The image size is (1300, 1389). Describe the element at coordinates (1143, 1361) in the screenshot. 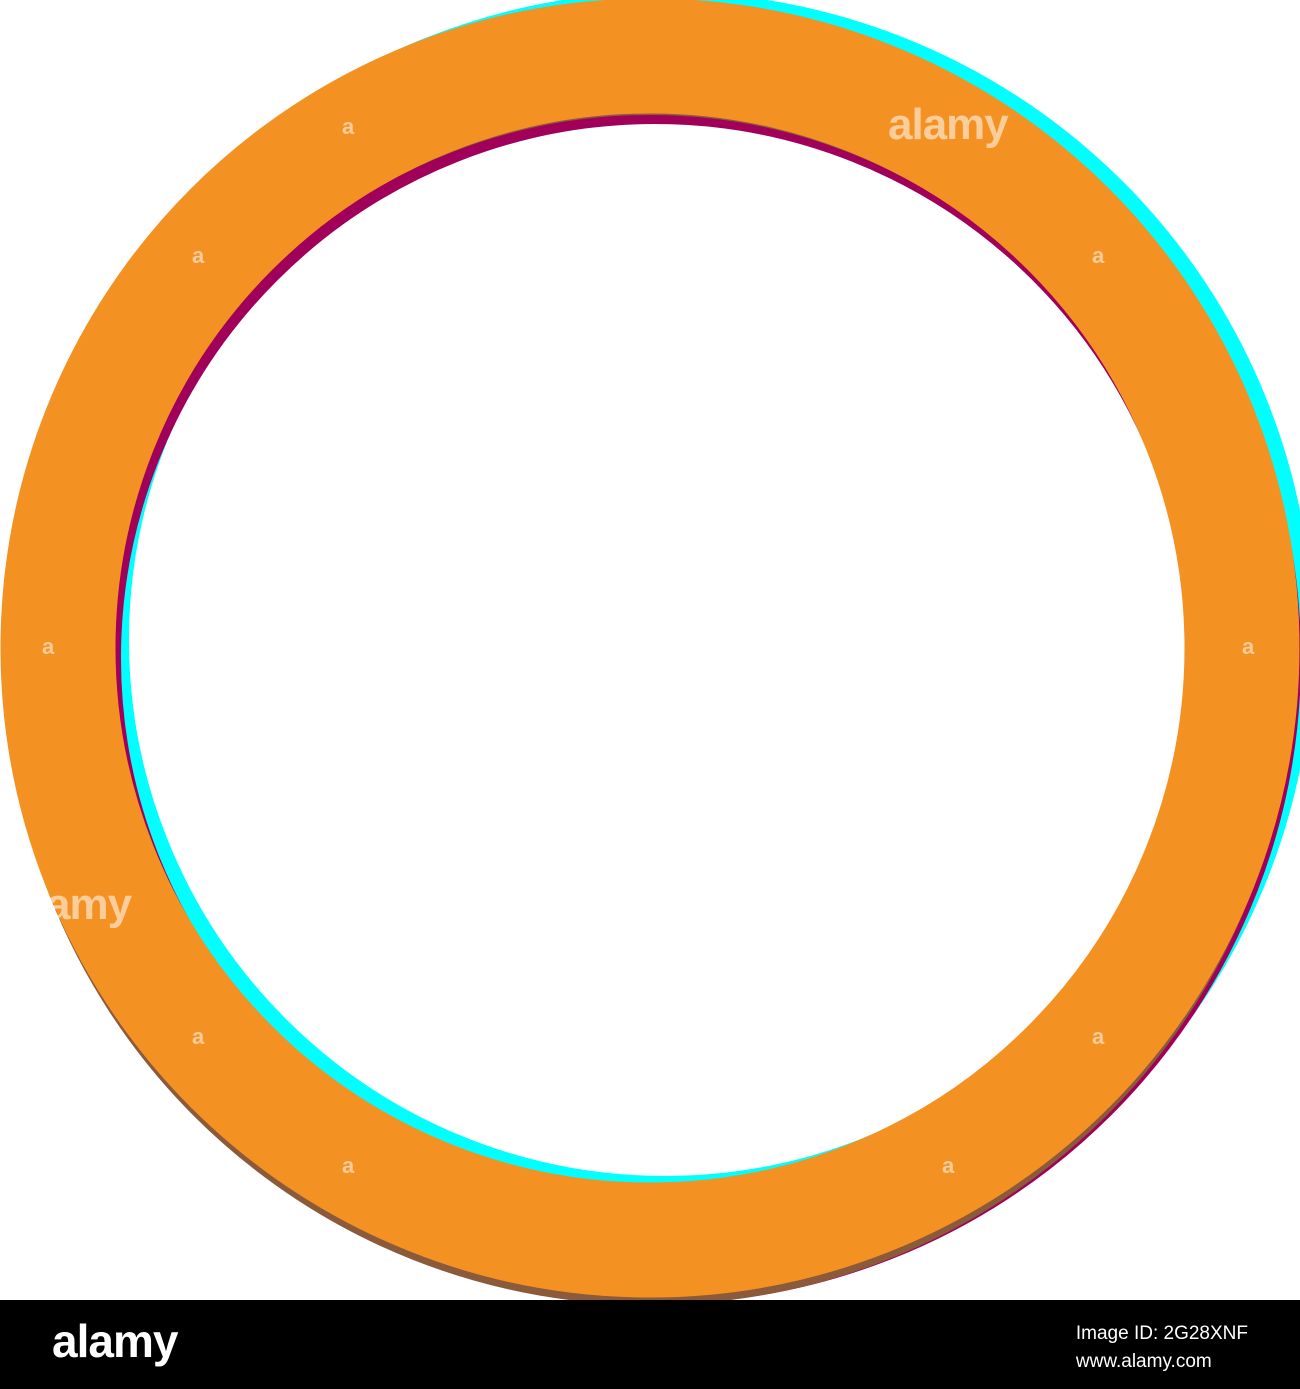

I see `site-url: www.alamy.com` at that location.